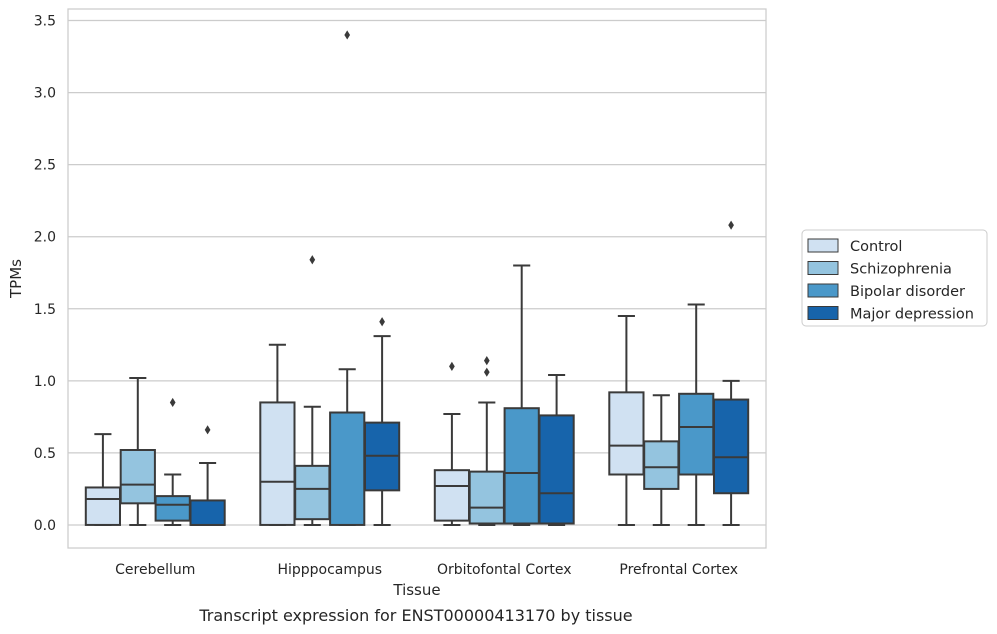 The height and width of the screenshot is (634, 997). I want to click on y-tick-label: 0.0, so click(45, 526).